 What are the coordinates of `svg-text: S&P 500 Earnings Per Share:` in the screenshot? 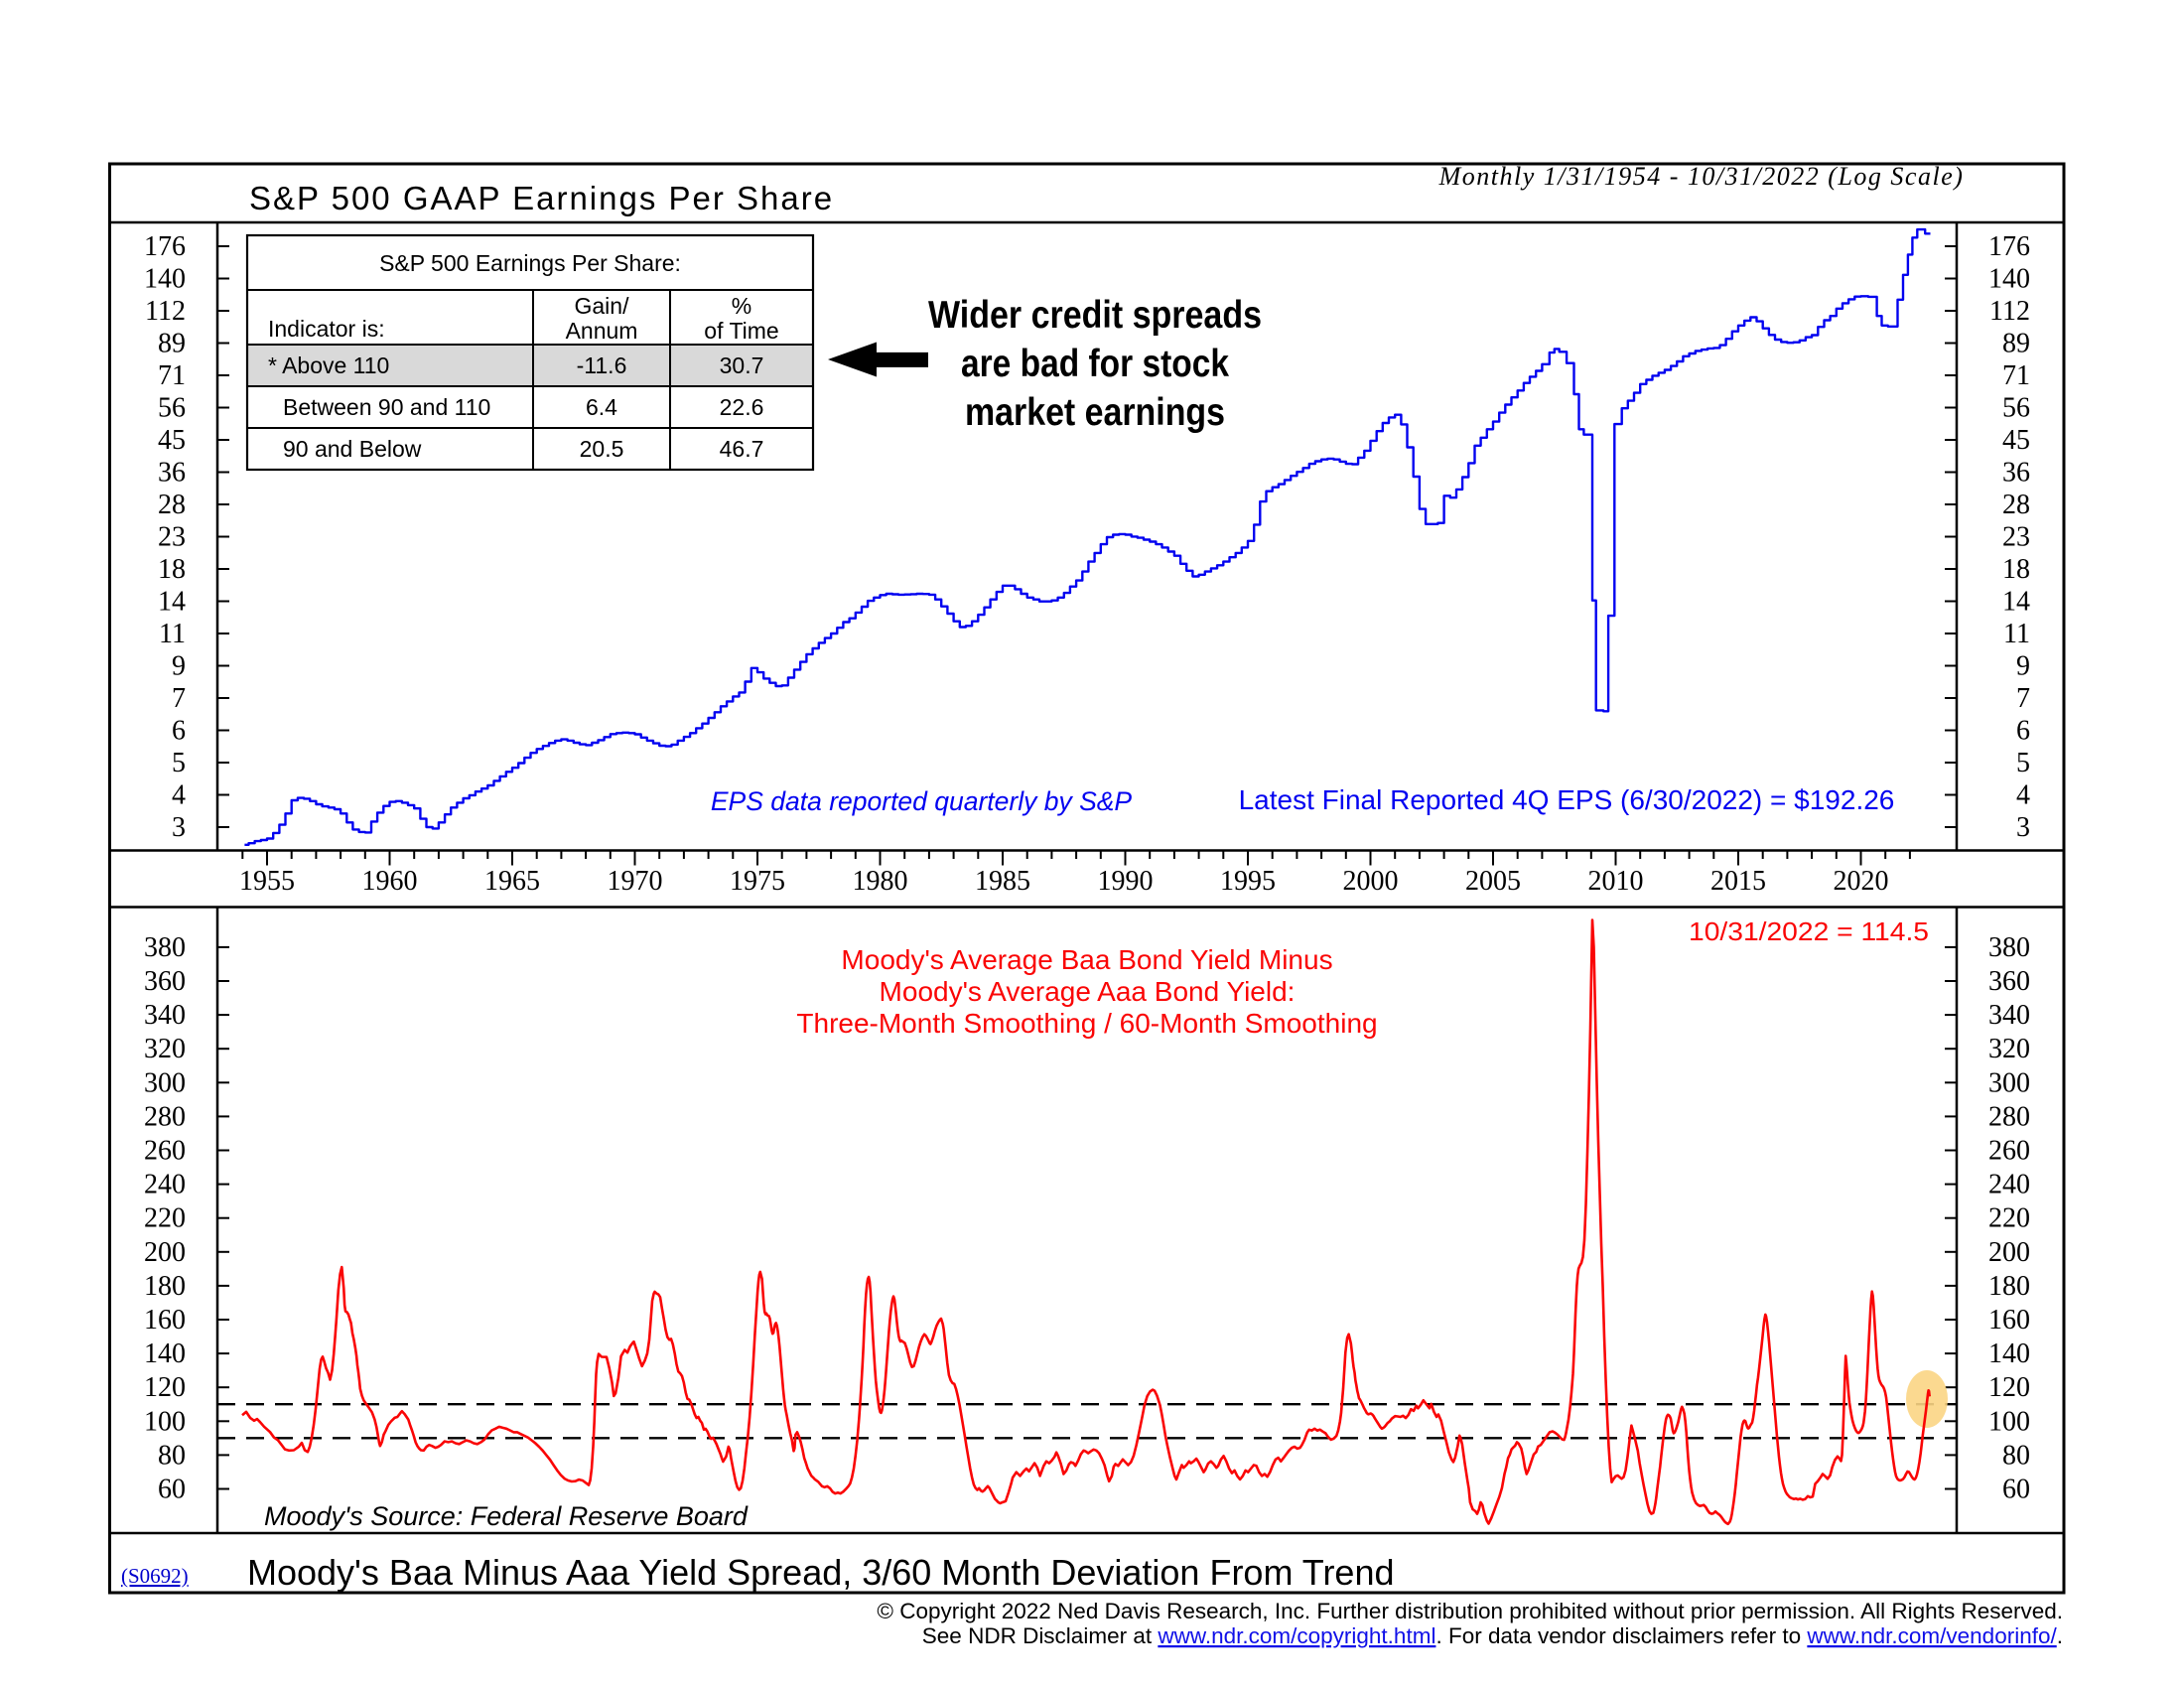 It's located at (530, 263).